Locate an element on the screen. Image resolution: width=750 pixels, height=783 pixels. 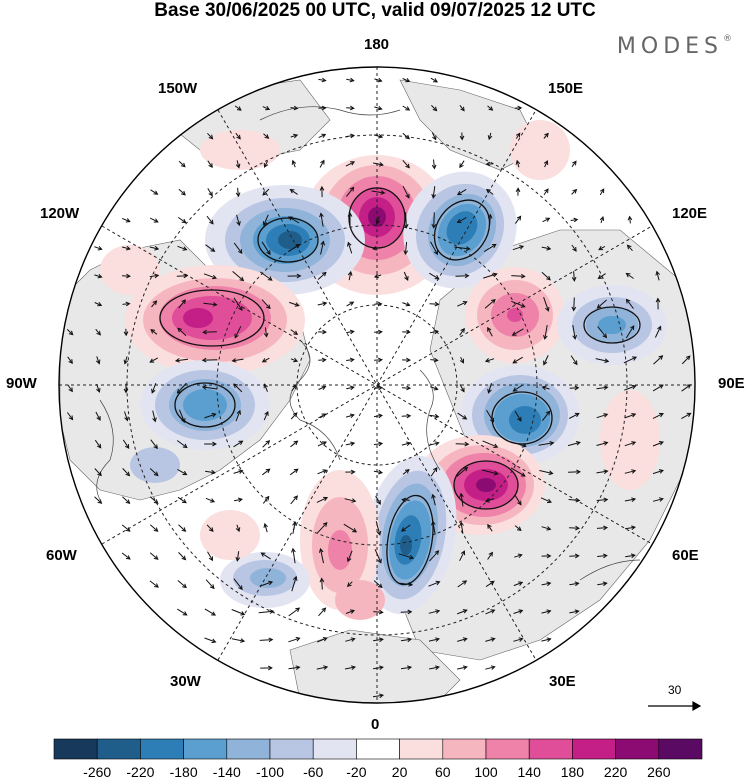
lon-label-120e: 120E is located at coordinates (690, 213).